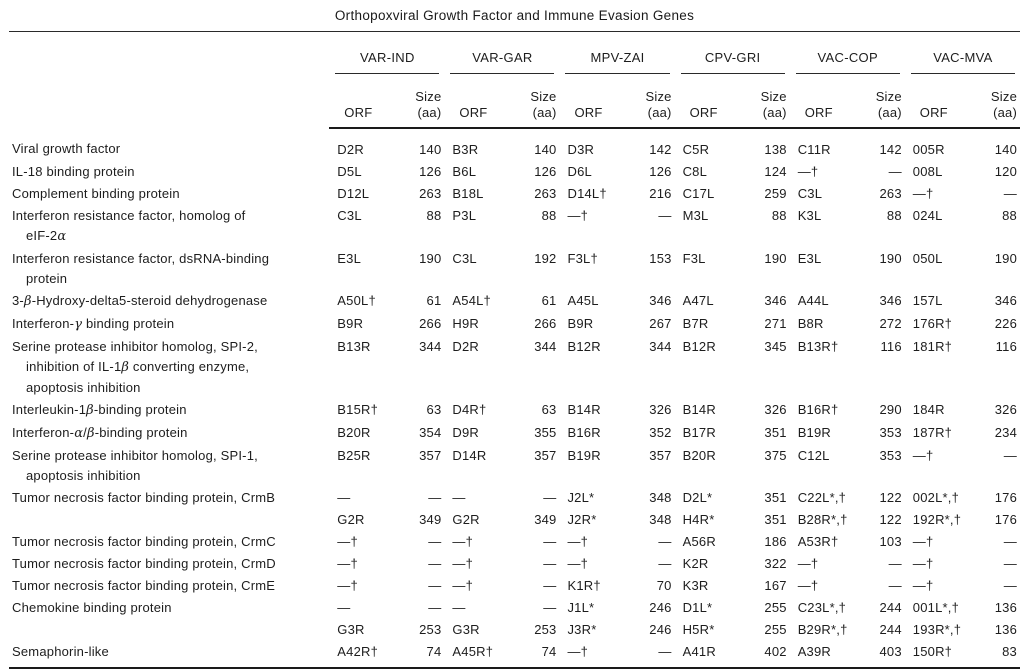 Image resolution: width=1029 pixels, height=669 pixels. What do you see at coordinates (464, 215) in the screenshot?
I see `orf-cell: P3L` at bounding box center [464, 215].